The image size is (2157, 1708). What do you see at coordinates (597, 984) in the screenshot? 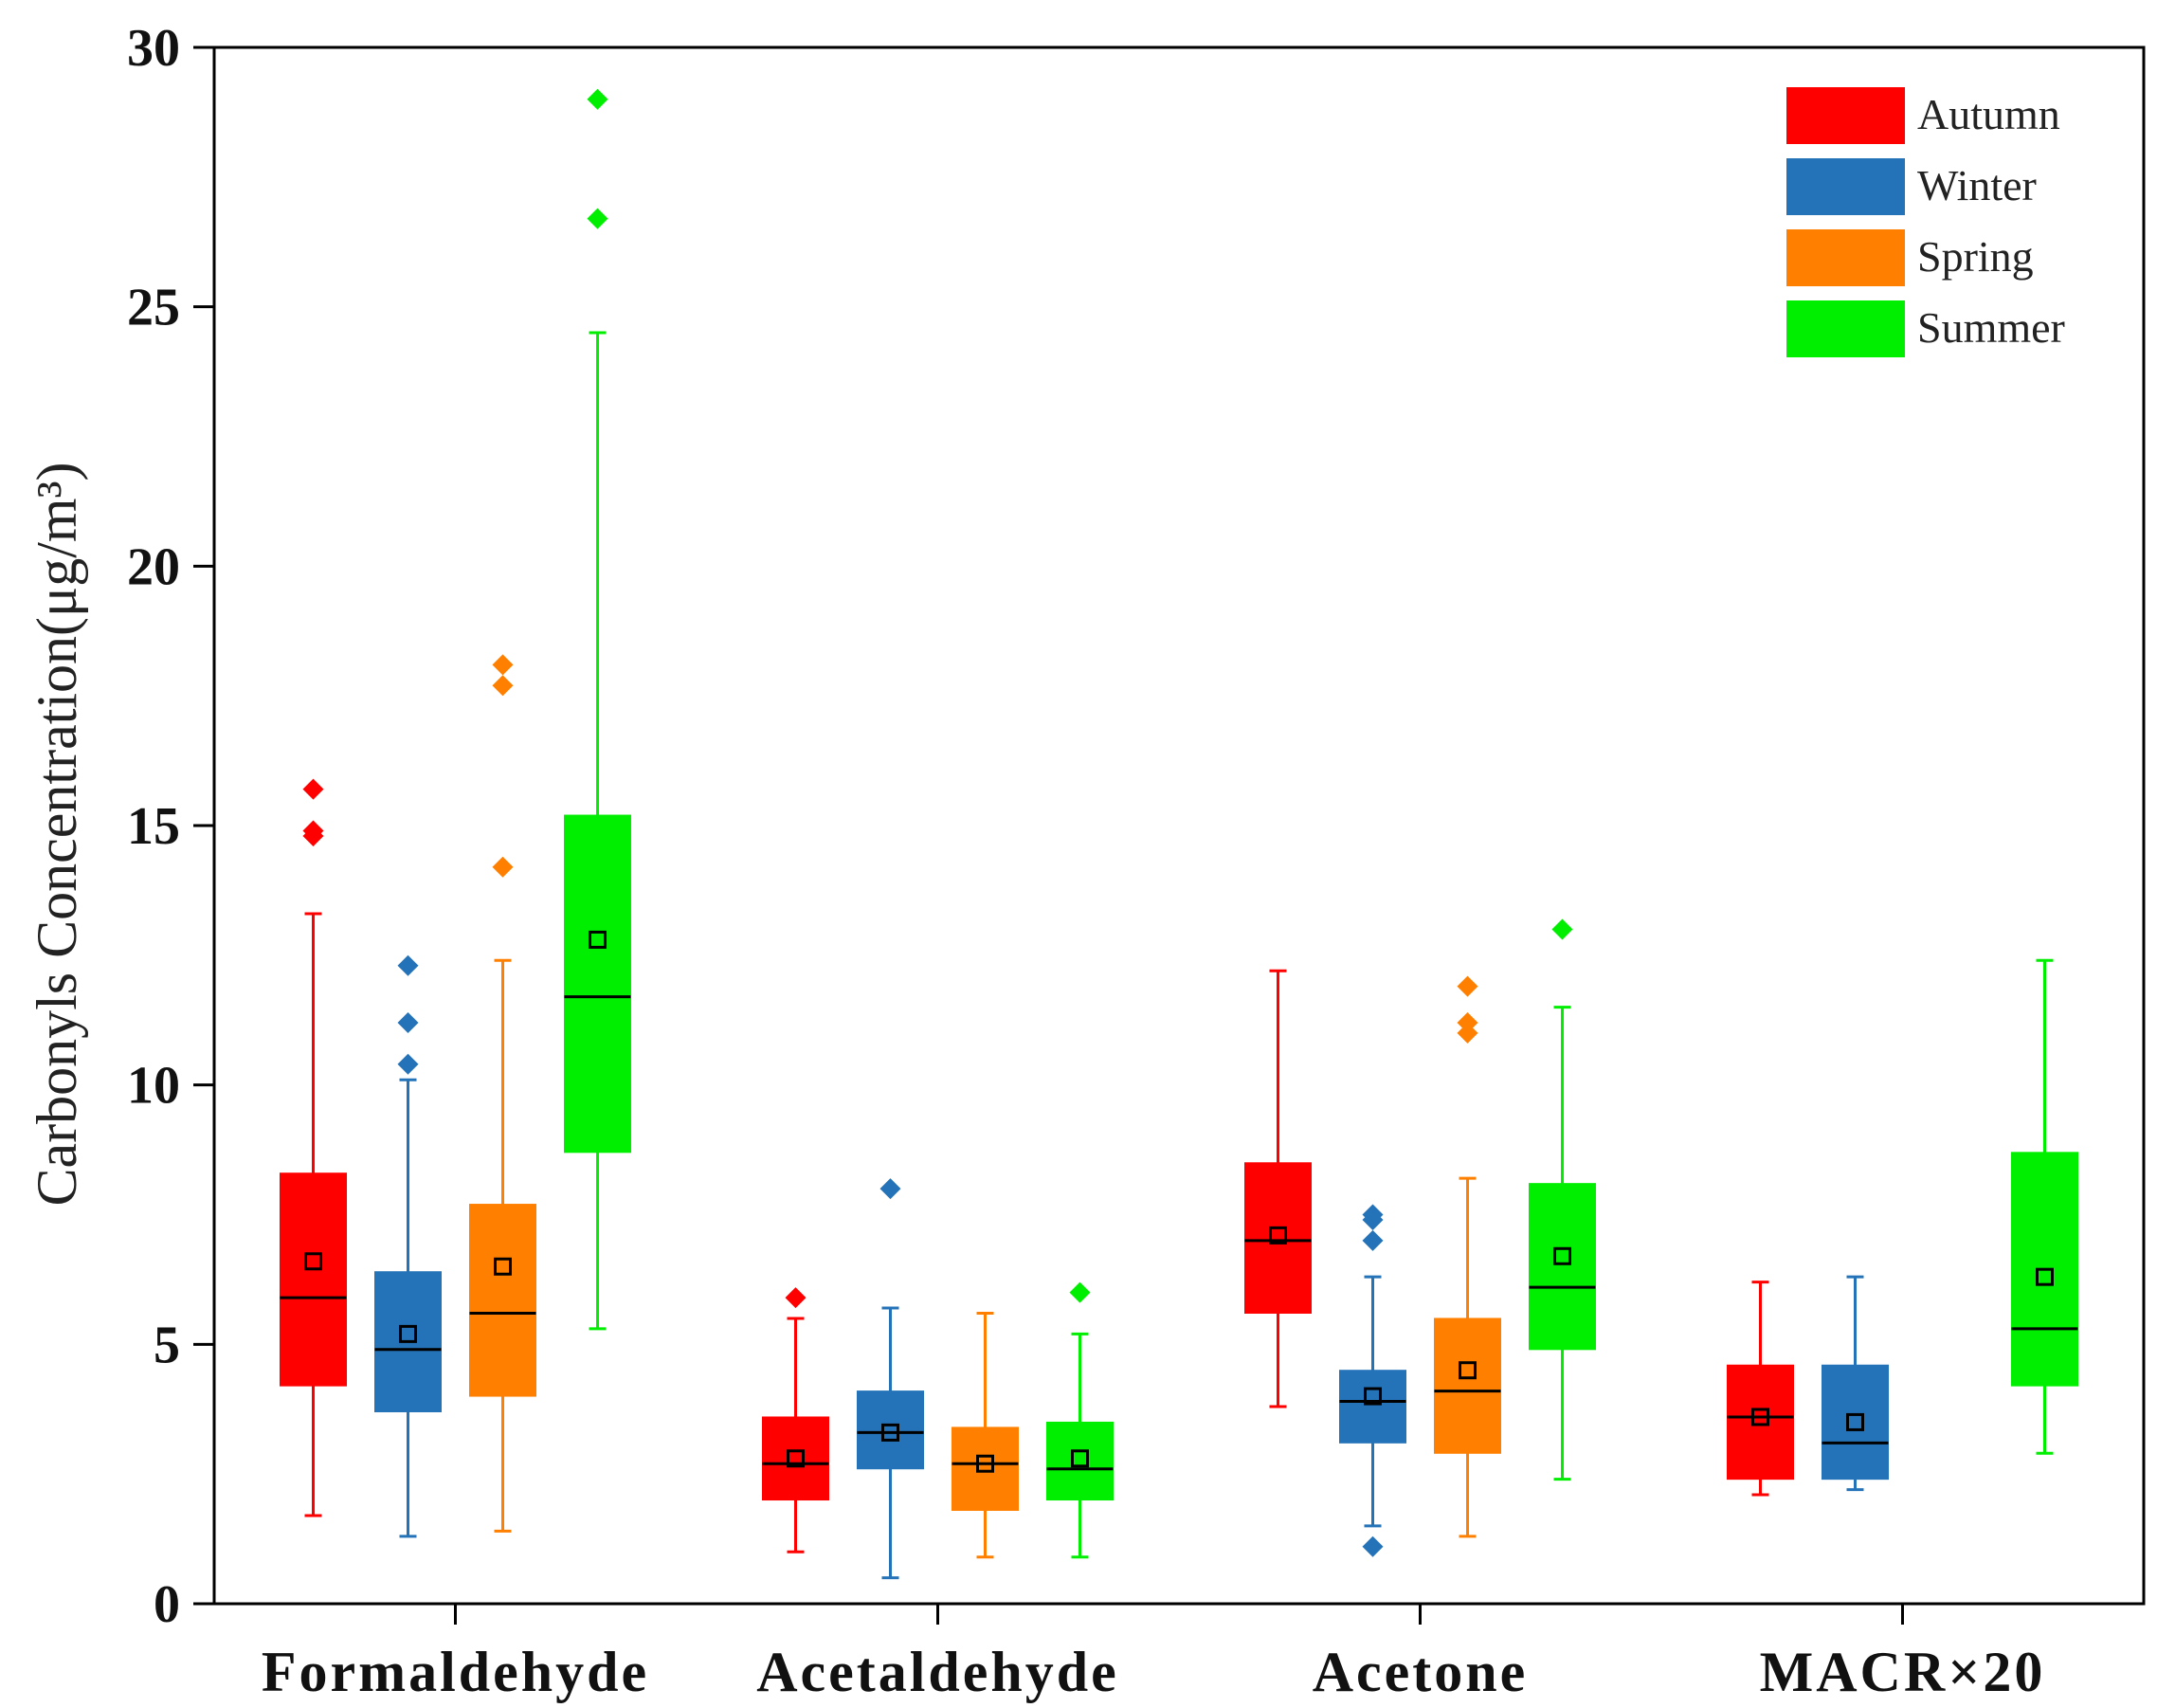
I see `summer-formaldehyde-iqr-box` at bounding box center [597, 984].